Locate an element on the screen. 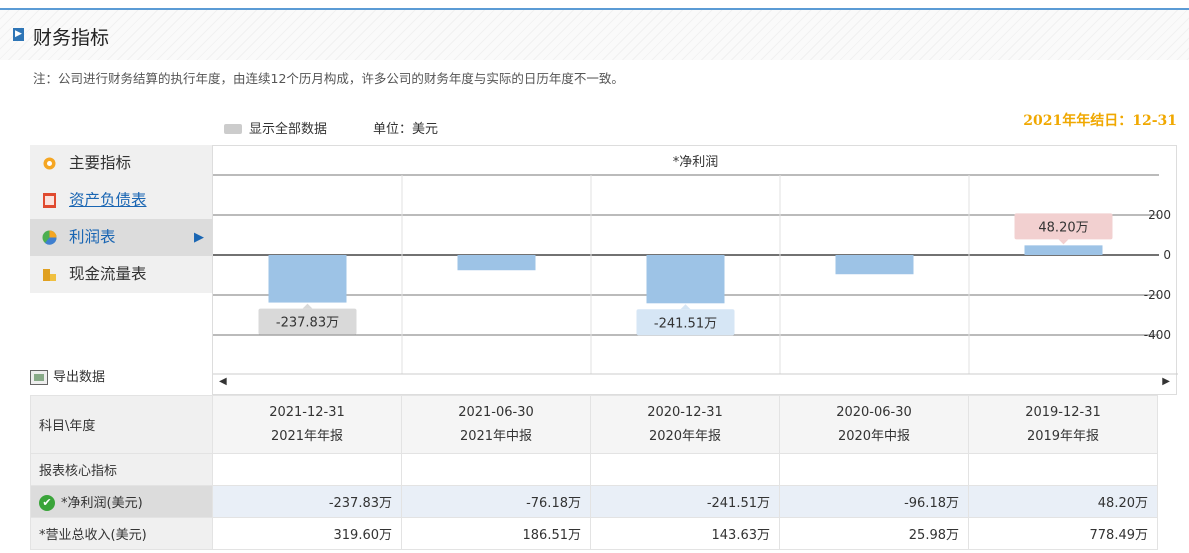  row-label: ✔ *净利润(美元) is located at coordinates (121, 501).